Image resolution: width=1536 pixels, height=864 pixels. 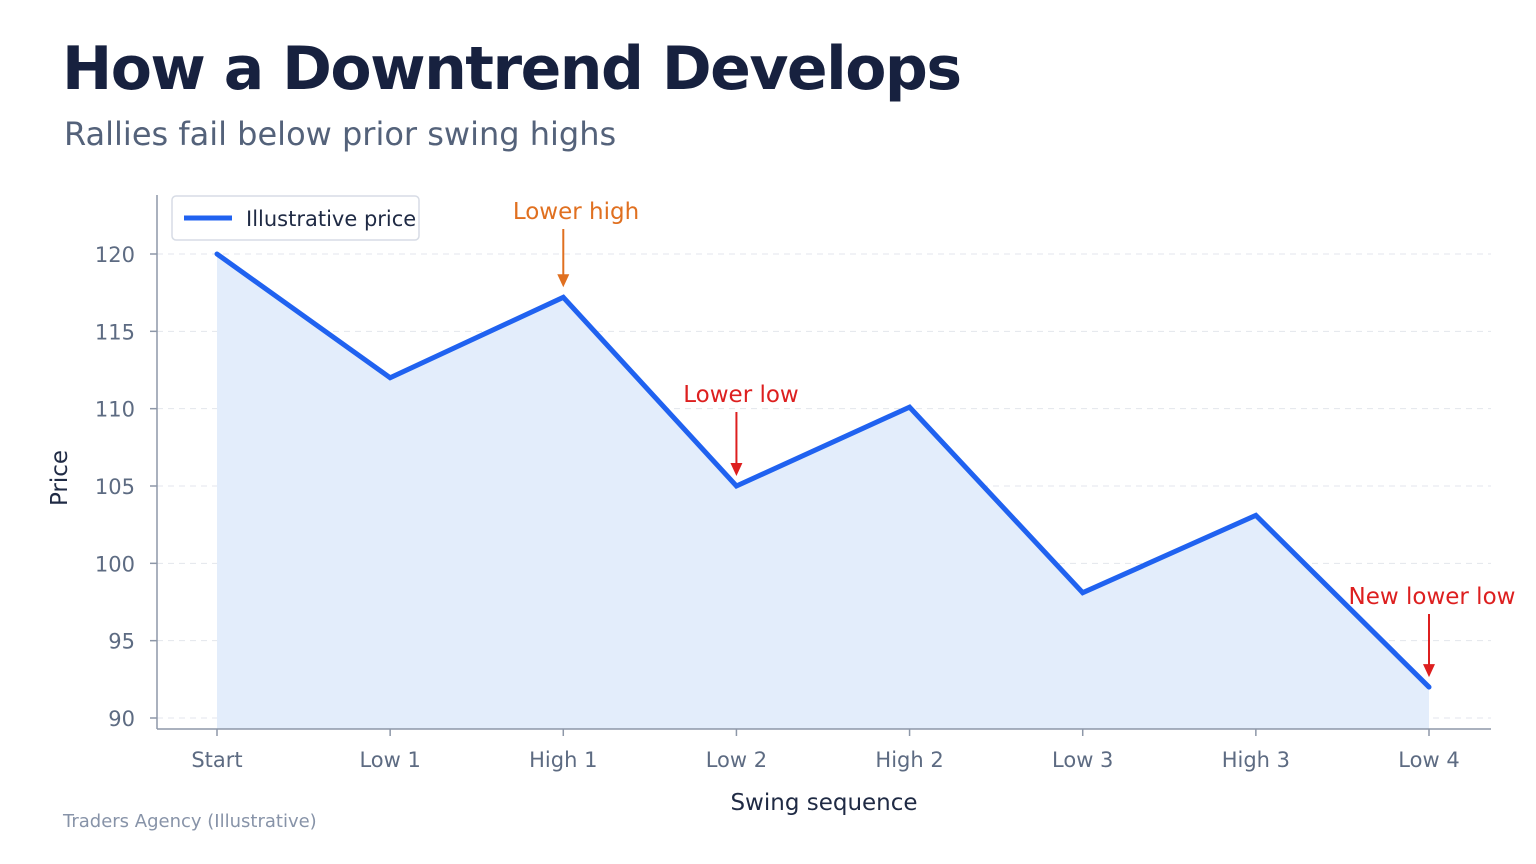 I want to click on annotation-label: New lower low, so click(x=1432, y=597).